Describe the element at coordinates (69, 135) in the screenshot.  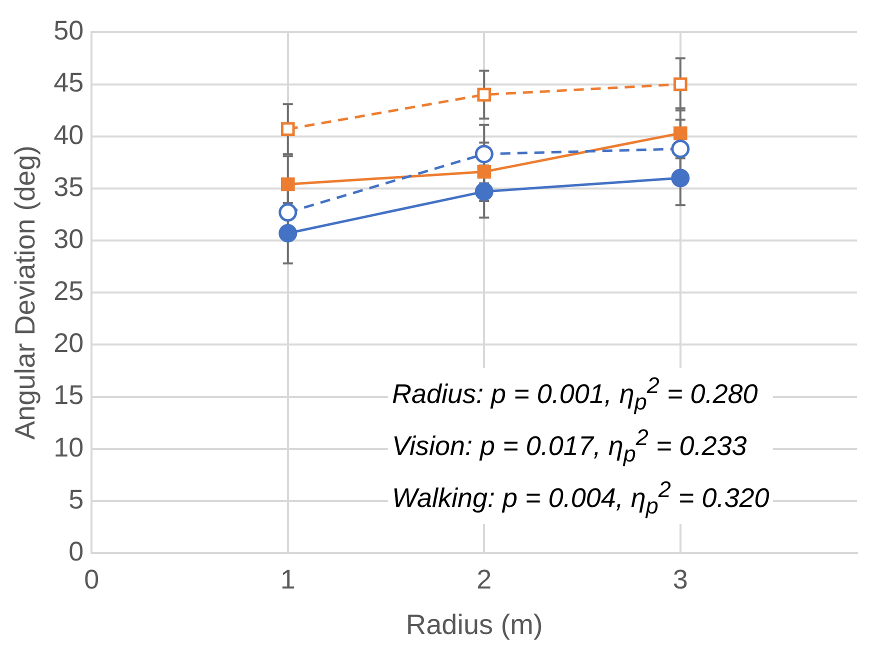
I see `y-tick-label: 40` at that location.